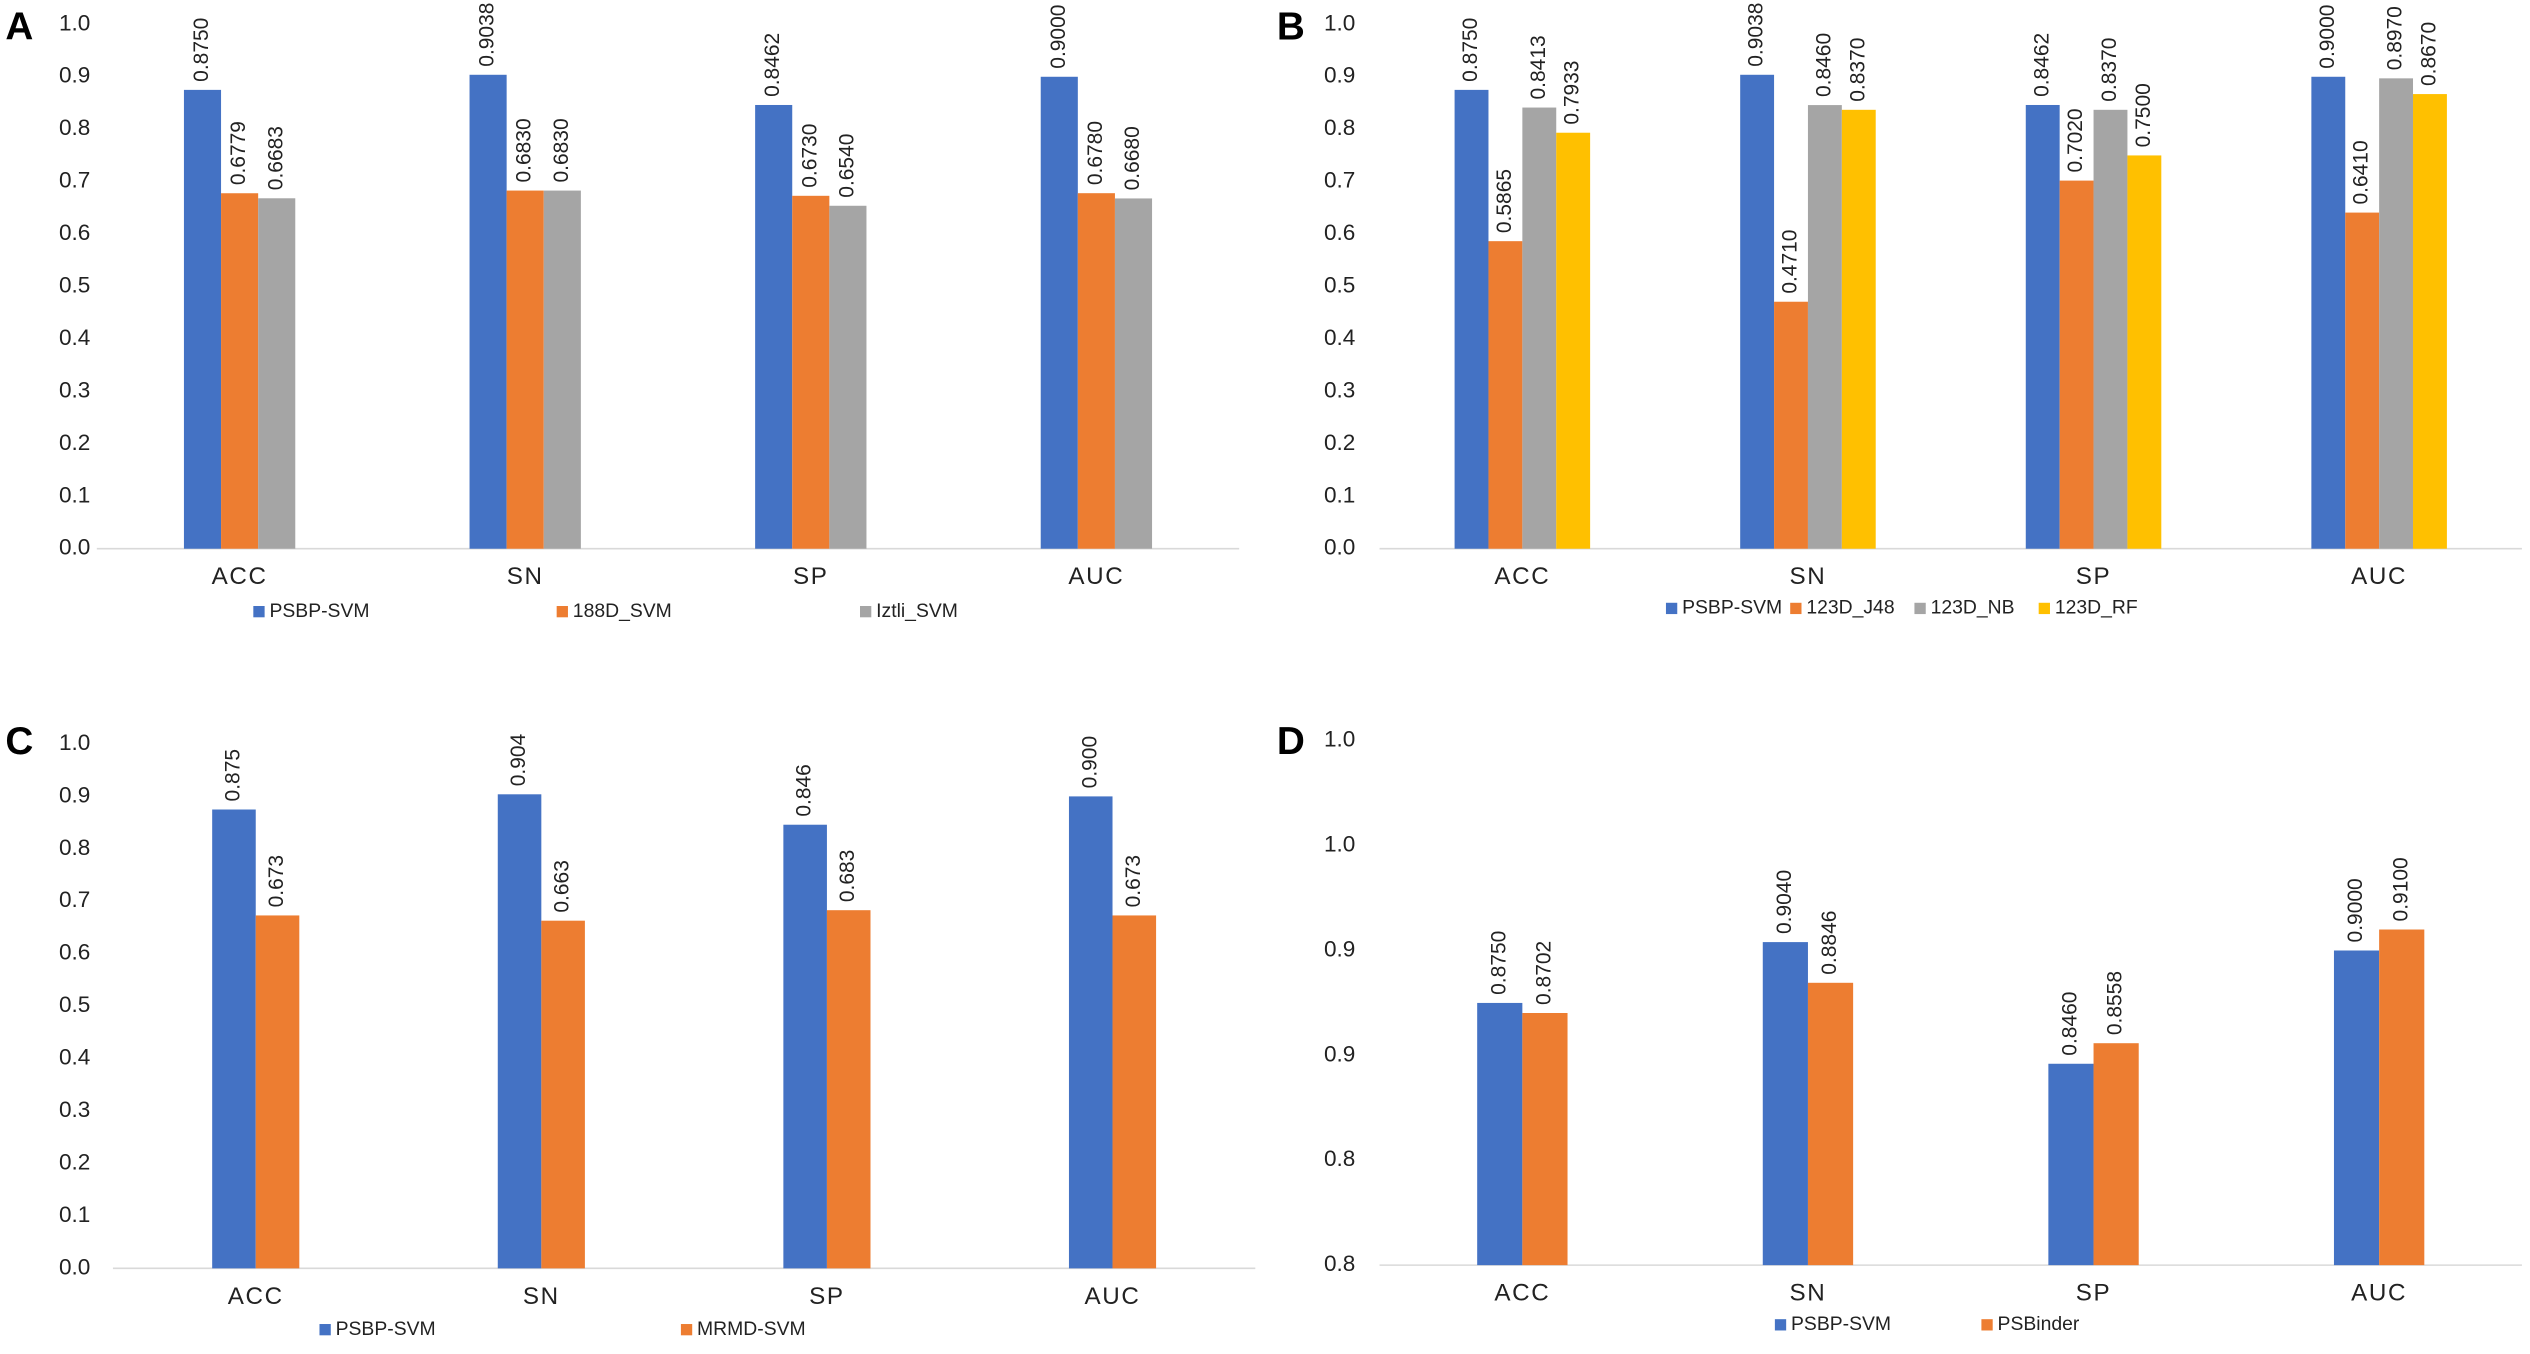  I want to click on data-label: 0.8460, so click(2070, 1024).